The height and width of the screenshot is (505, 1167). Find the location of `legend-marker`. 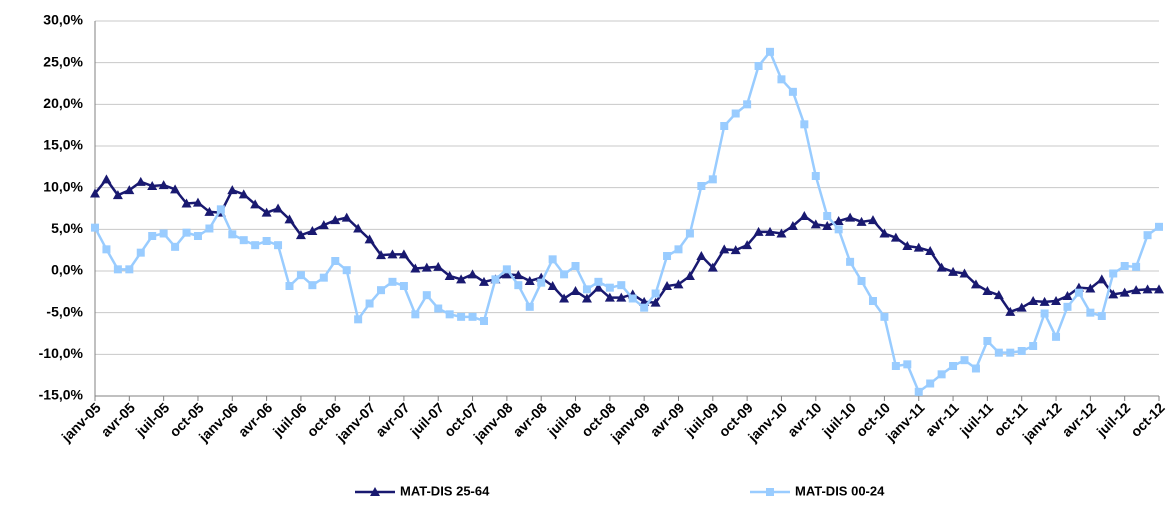

legend-marker is located at coordinates (770, 492).